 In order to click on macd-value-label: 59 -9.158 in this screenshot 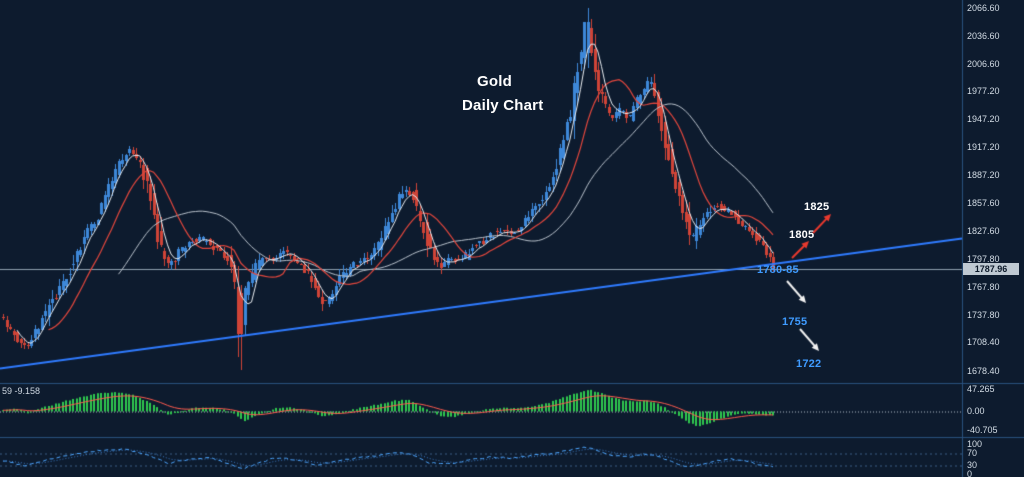, I will do `click(21, 391)`.